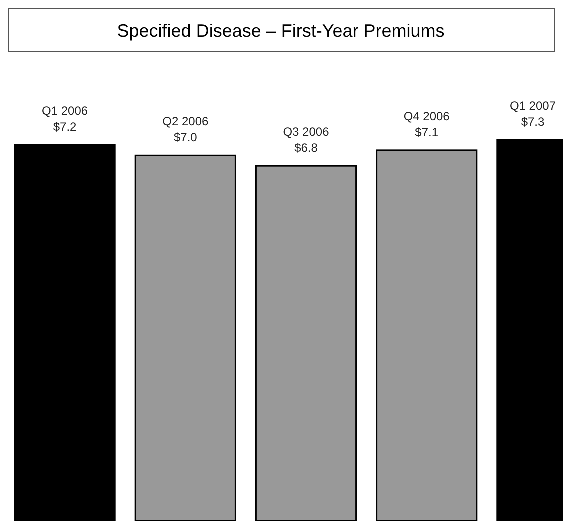  What do you see at coordinates (427, 116) in the screenshot?
I see `x-tick-label: Q4 2006` at bounding box center [427, 116].